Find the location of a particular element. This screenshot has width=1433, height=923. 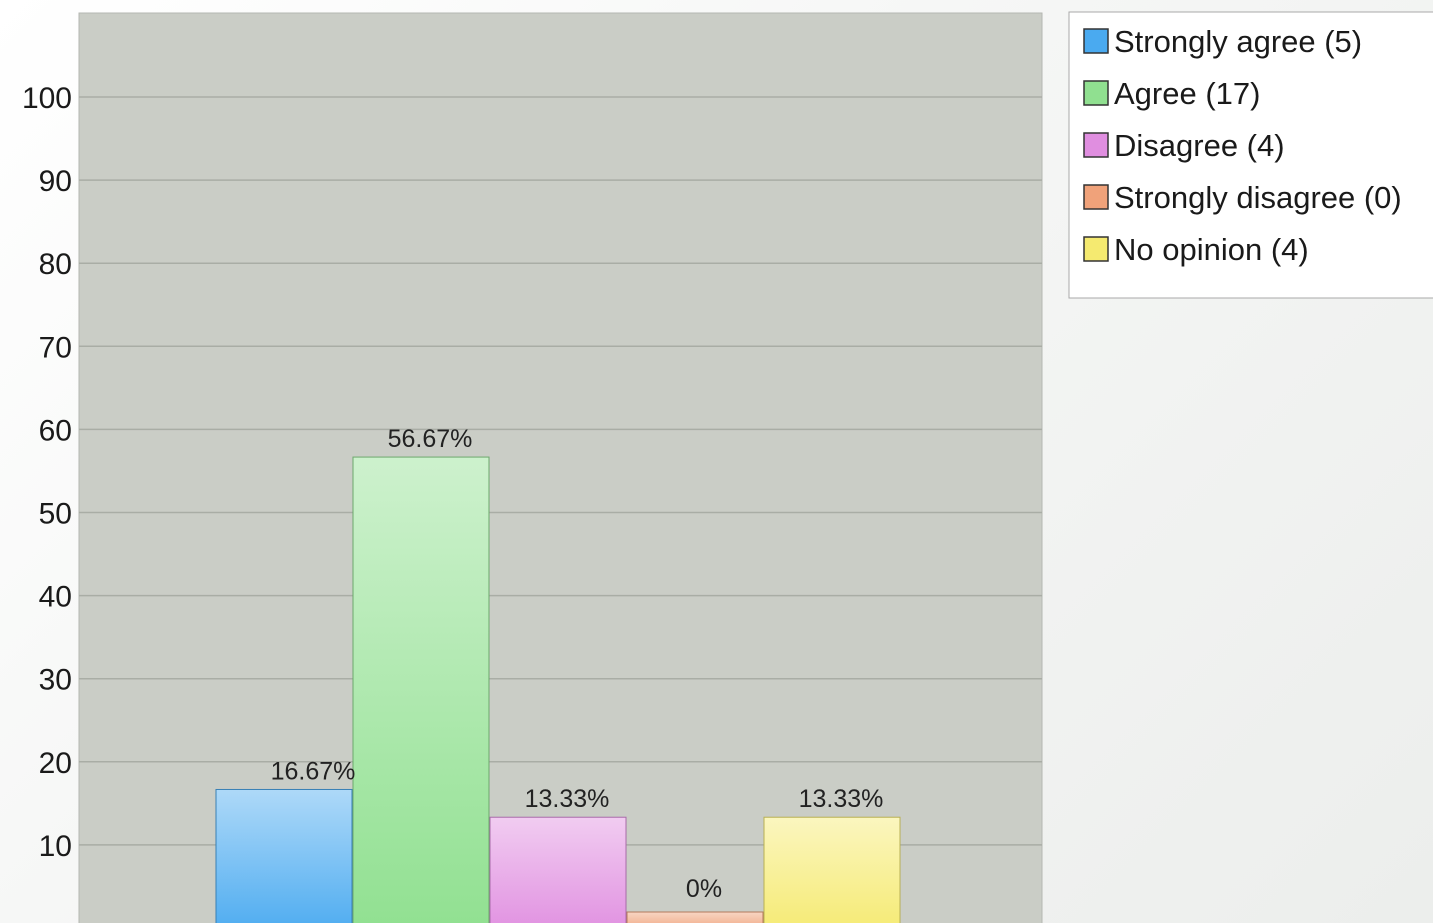

bar-agree is located at coordinates (421, 689).